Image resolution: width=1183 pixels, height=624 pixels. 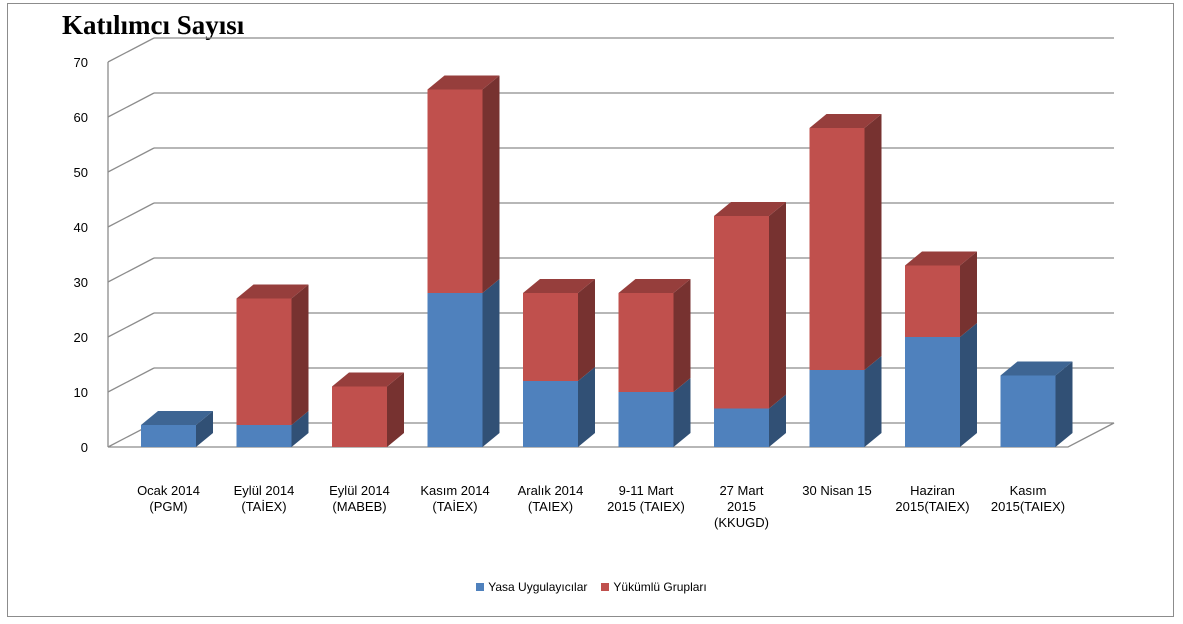 I want to click on x-tick-label: Eylül 2014 (MABEB), so click(x=359, y=498).